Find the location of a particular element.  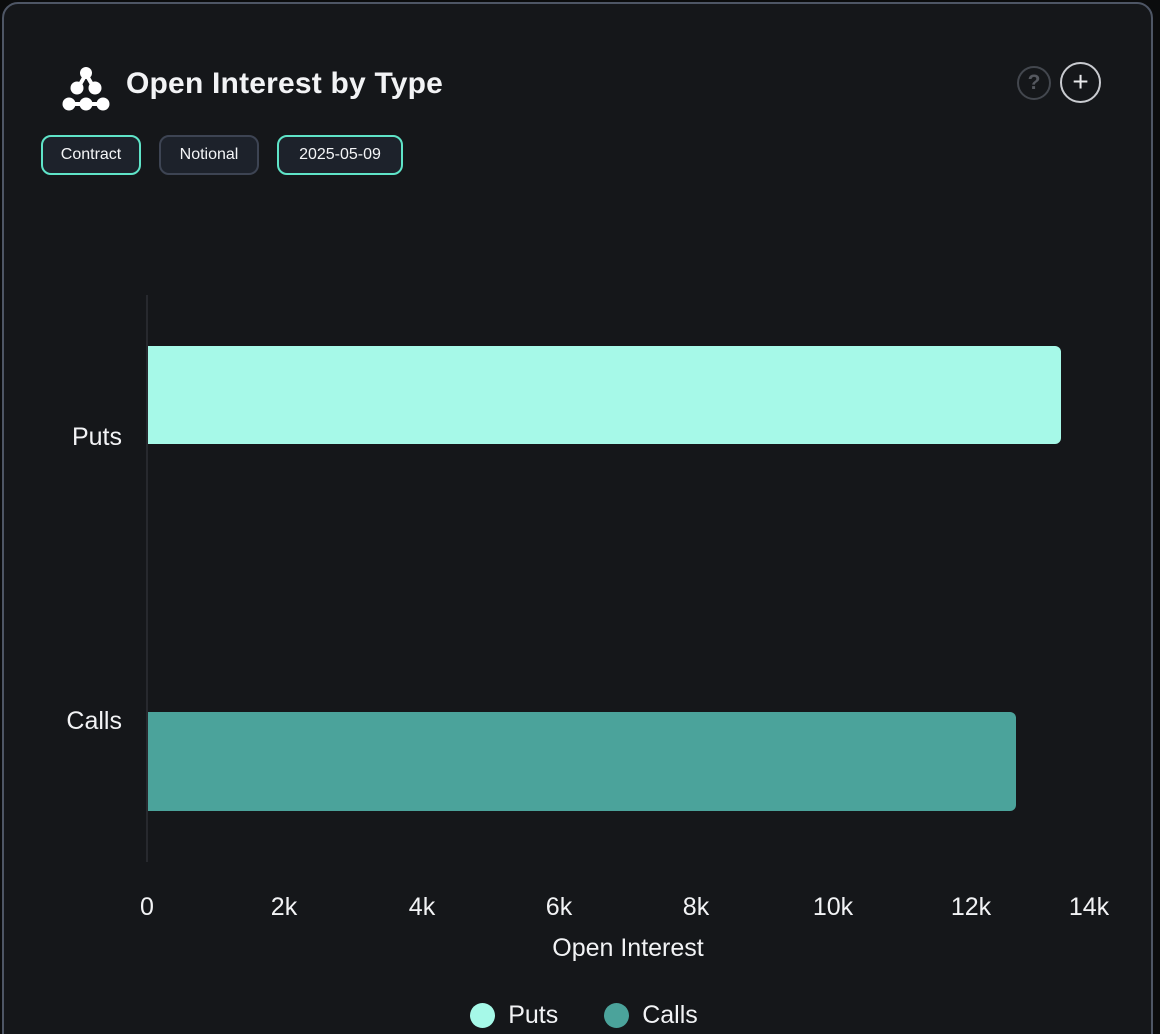

x-tick-label: 0 is located at coordinates (147, 907).